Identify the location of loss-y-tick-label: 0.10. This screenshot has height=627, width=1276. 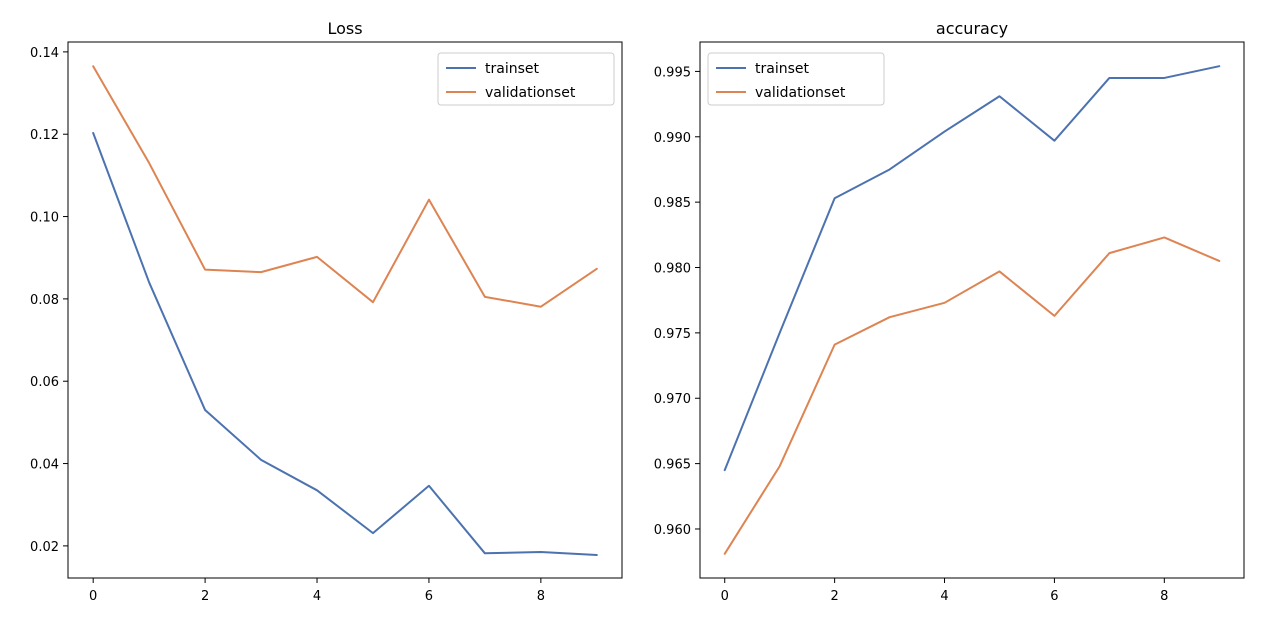
(44, 218).